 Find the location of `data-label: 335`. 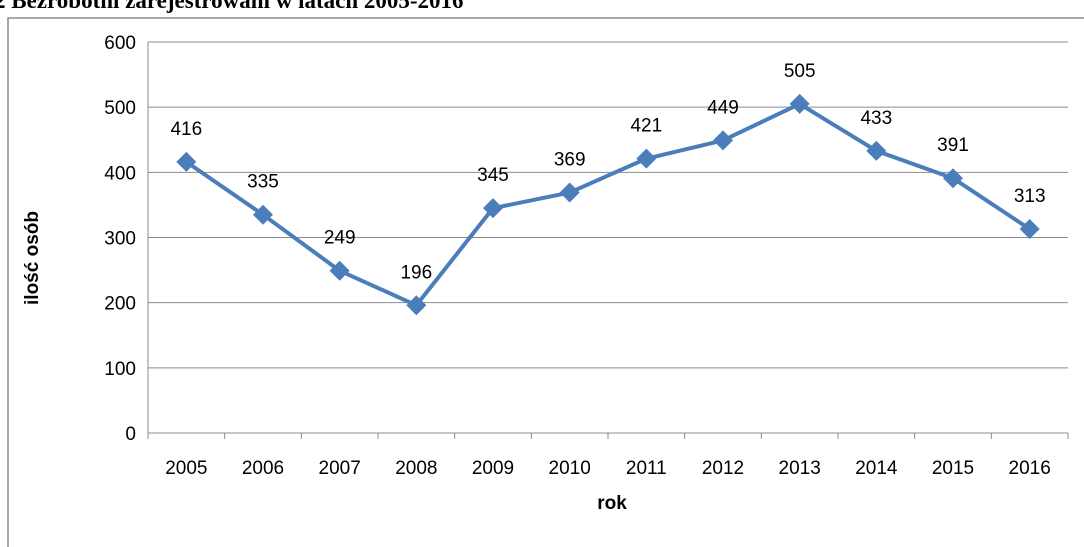

data-label: 335 is located at coordinates (263, 182).